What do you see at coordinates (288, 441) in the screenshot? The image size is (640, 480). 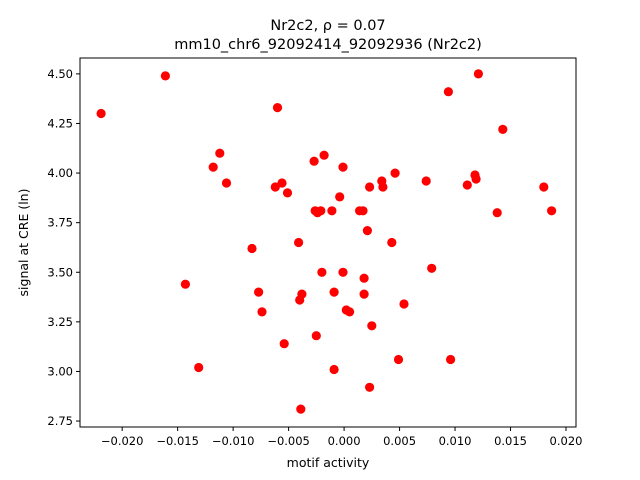 I see `x-tick-label: −0.005` at bounding box center [288, 441].